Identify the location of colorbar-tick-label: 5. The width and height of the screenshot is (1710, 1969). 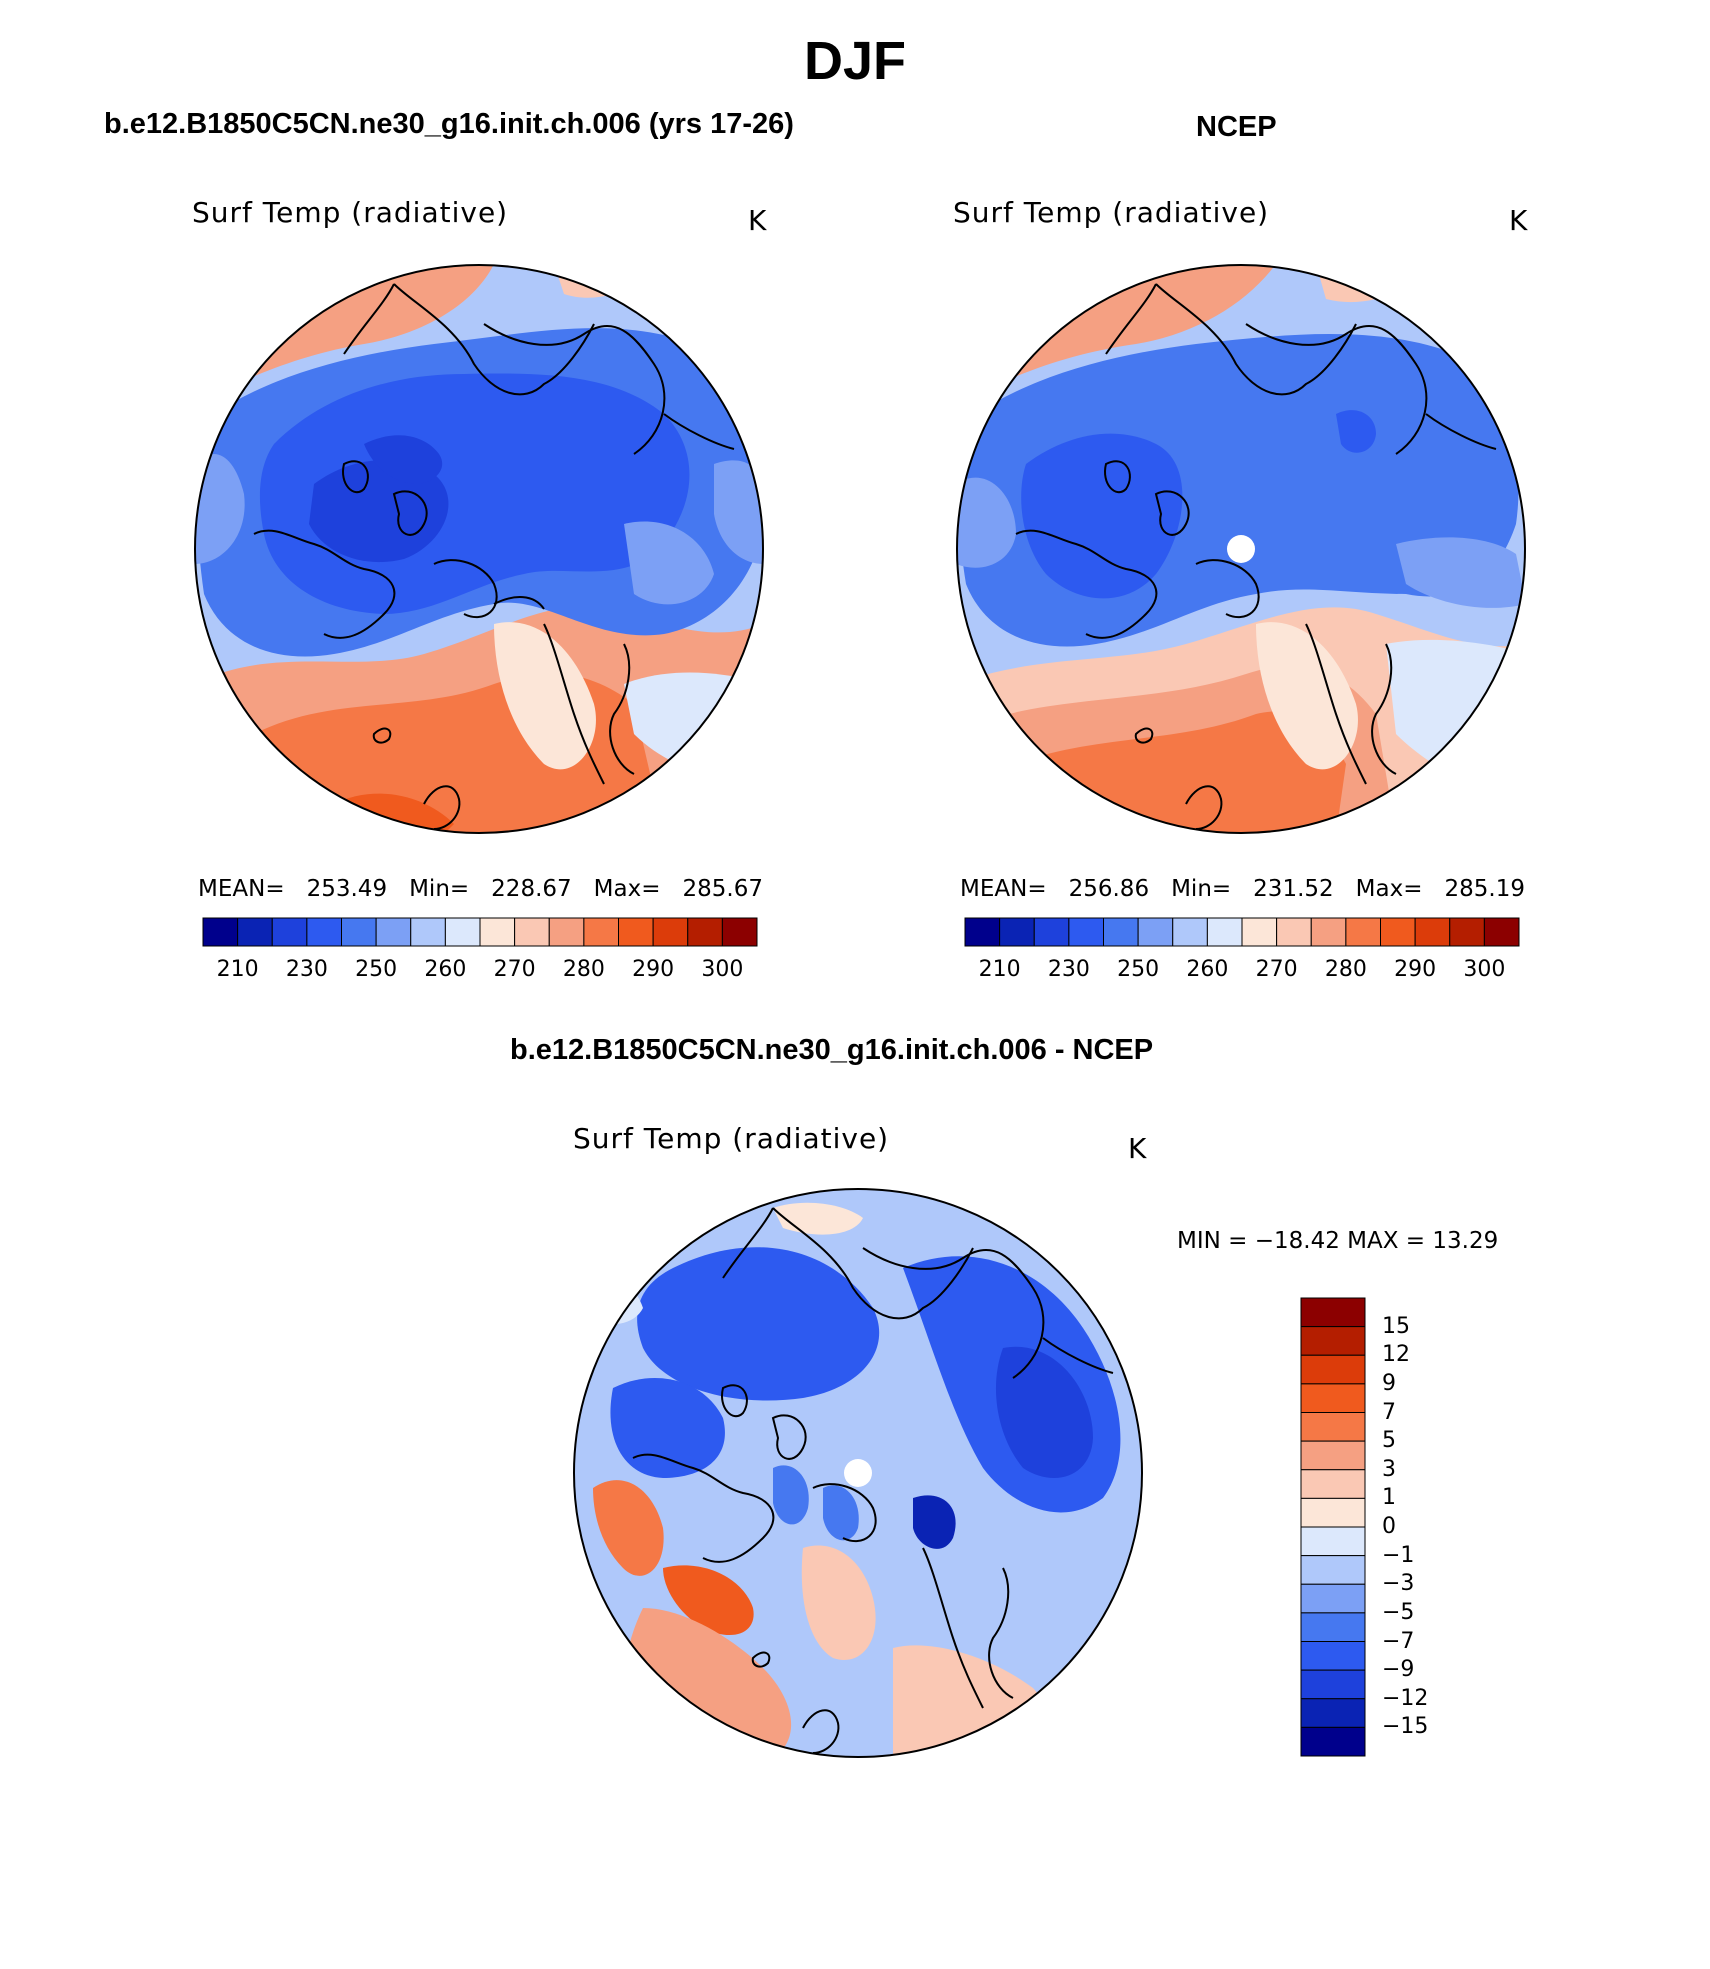
(1389, 1441).